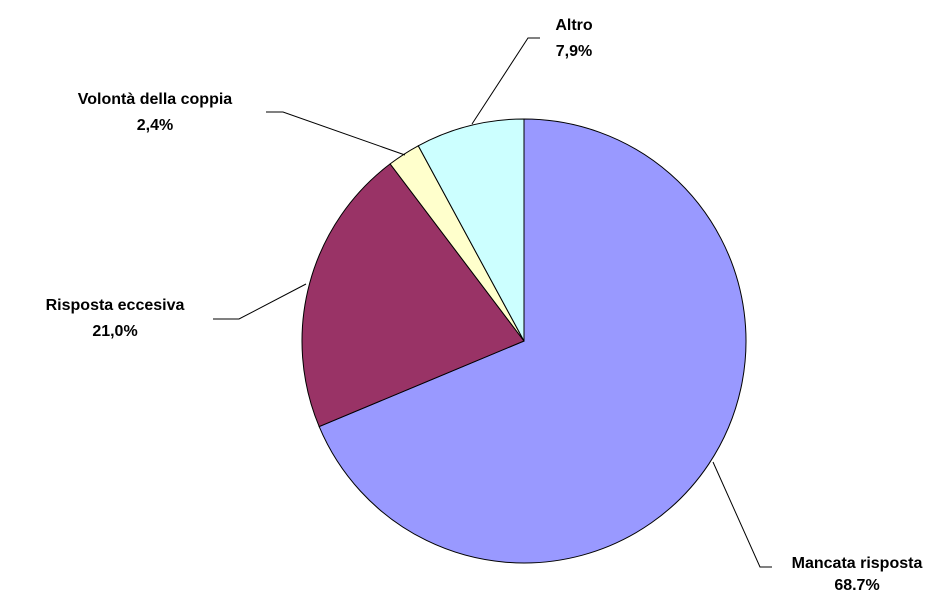 Image resolution: width=950 pixels, height=592 pixels. I want to click on leader-line-altro, so click(505, 81).